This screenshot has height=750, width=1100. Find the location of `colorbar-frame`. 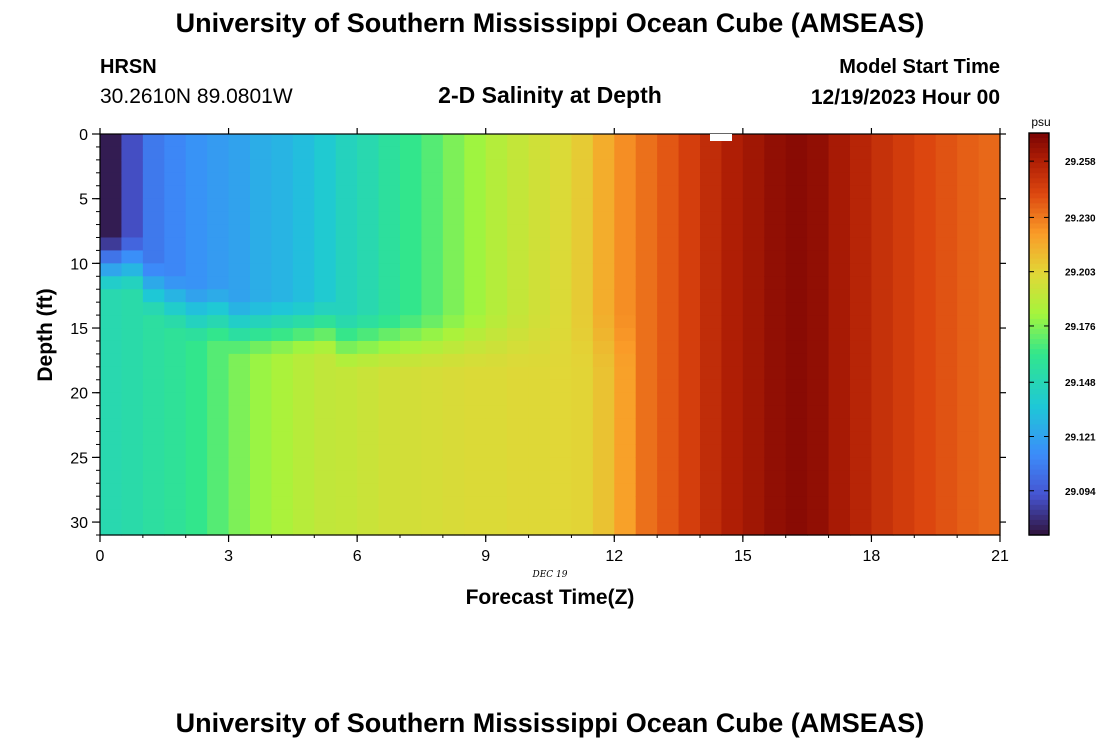

colorbar-frame is located at coordinates (1039, 334).